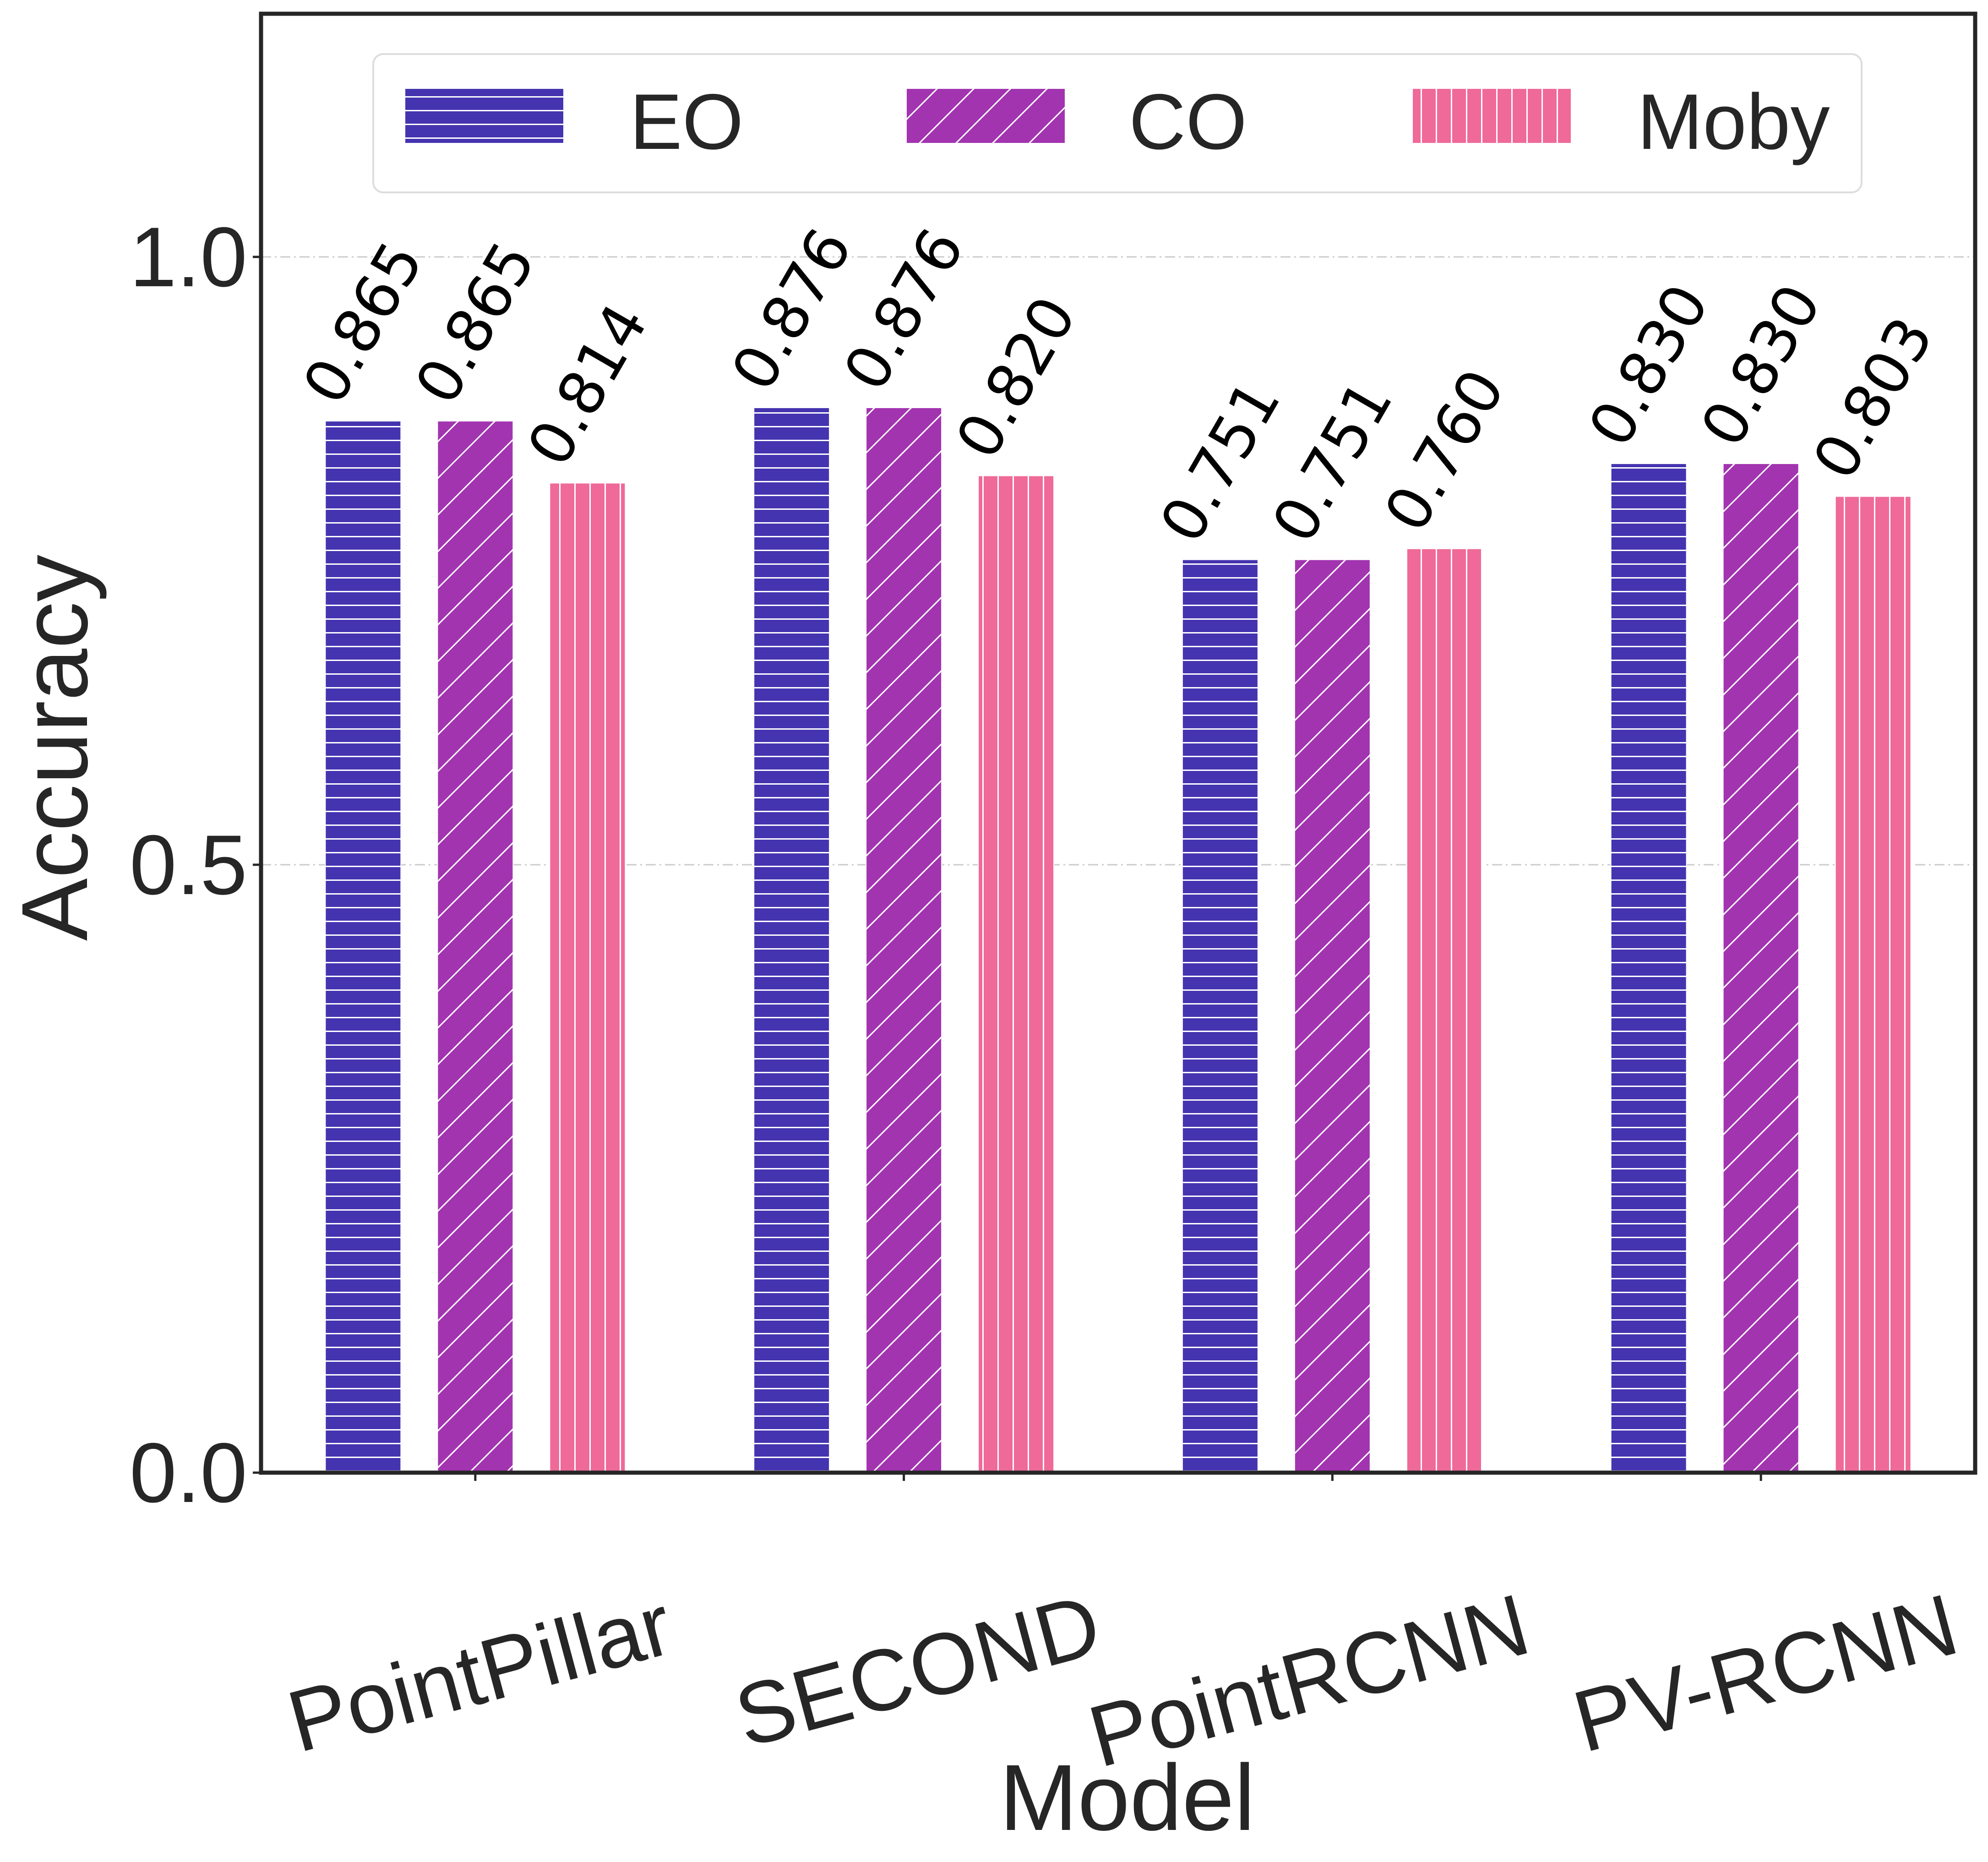 Image resolution: width=1988 pixels, height=1862 pixels. What do you see at coordinates (475, 947) in the screenshot?
I see `bar-co-pointpillar` at bounding box center [475, 947].